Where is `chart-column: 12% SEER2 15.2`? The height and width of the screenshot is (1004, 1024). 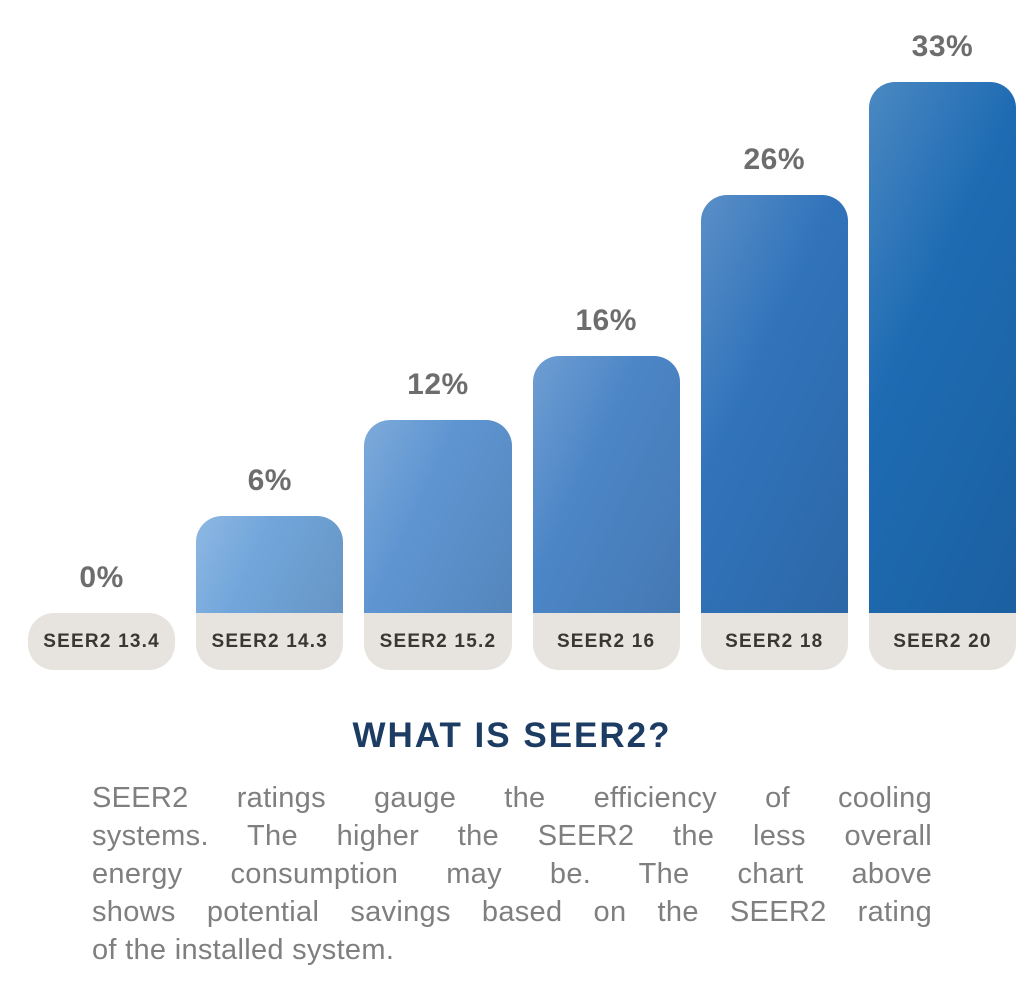
chart-column: 12% SEER2 15.2 is located at coordinates (438, 519).